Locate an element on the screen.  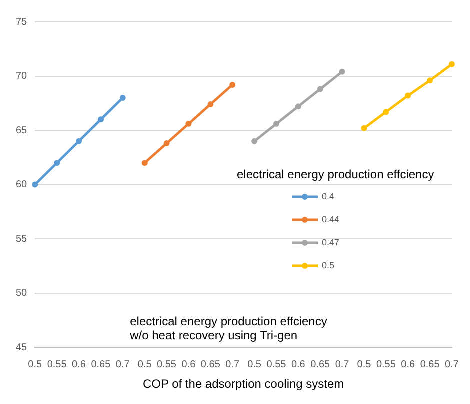
annotation: electrical energy production effciency w/o heat recovery using Tri-gen is located at coordinates (228, 328).